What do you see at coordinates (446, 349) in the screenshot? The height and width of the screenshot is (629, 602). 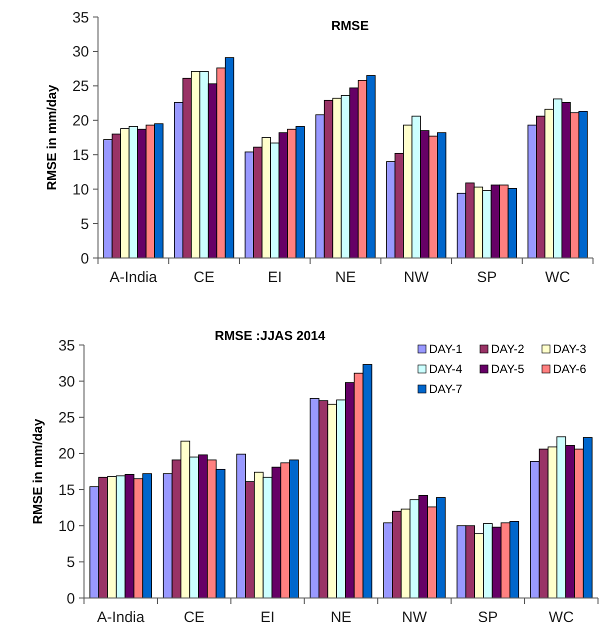 I see `legend-label: DAY-1` at bounding box center [446, 349].